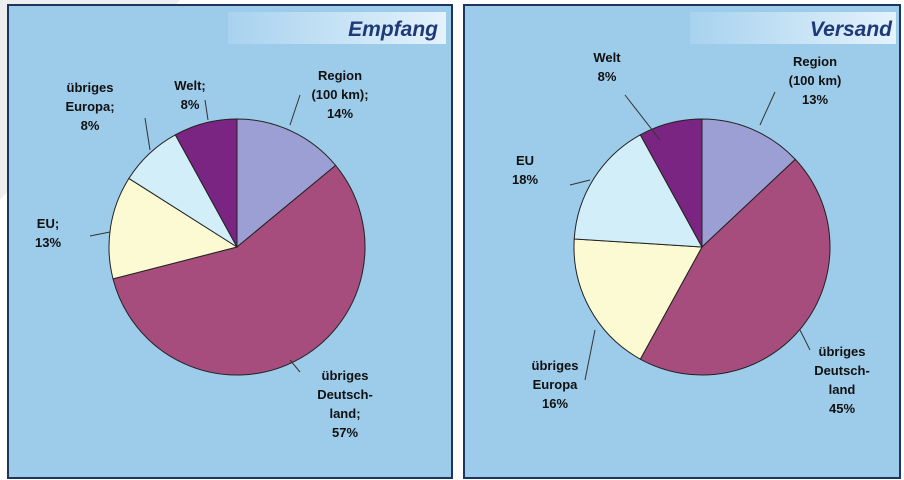  I want to click on value-label: 45%, so click(842, 408).